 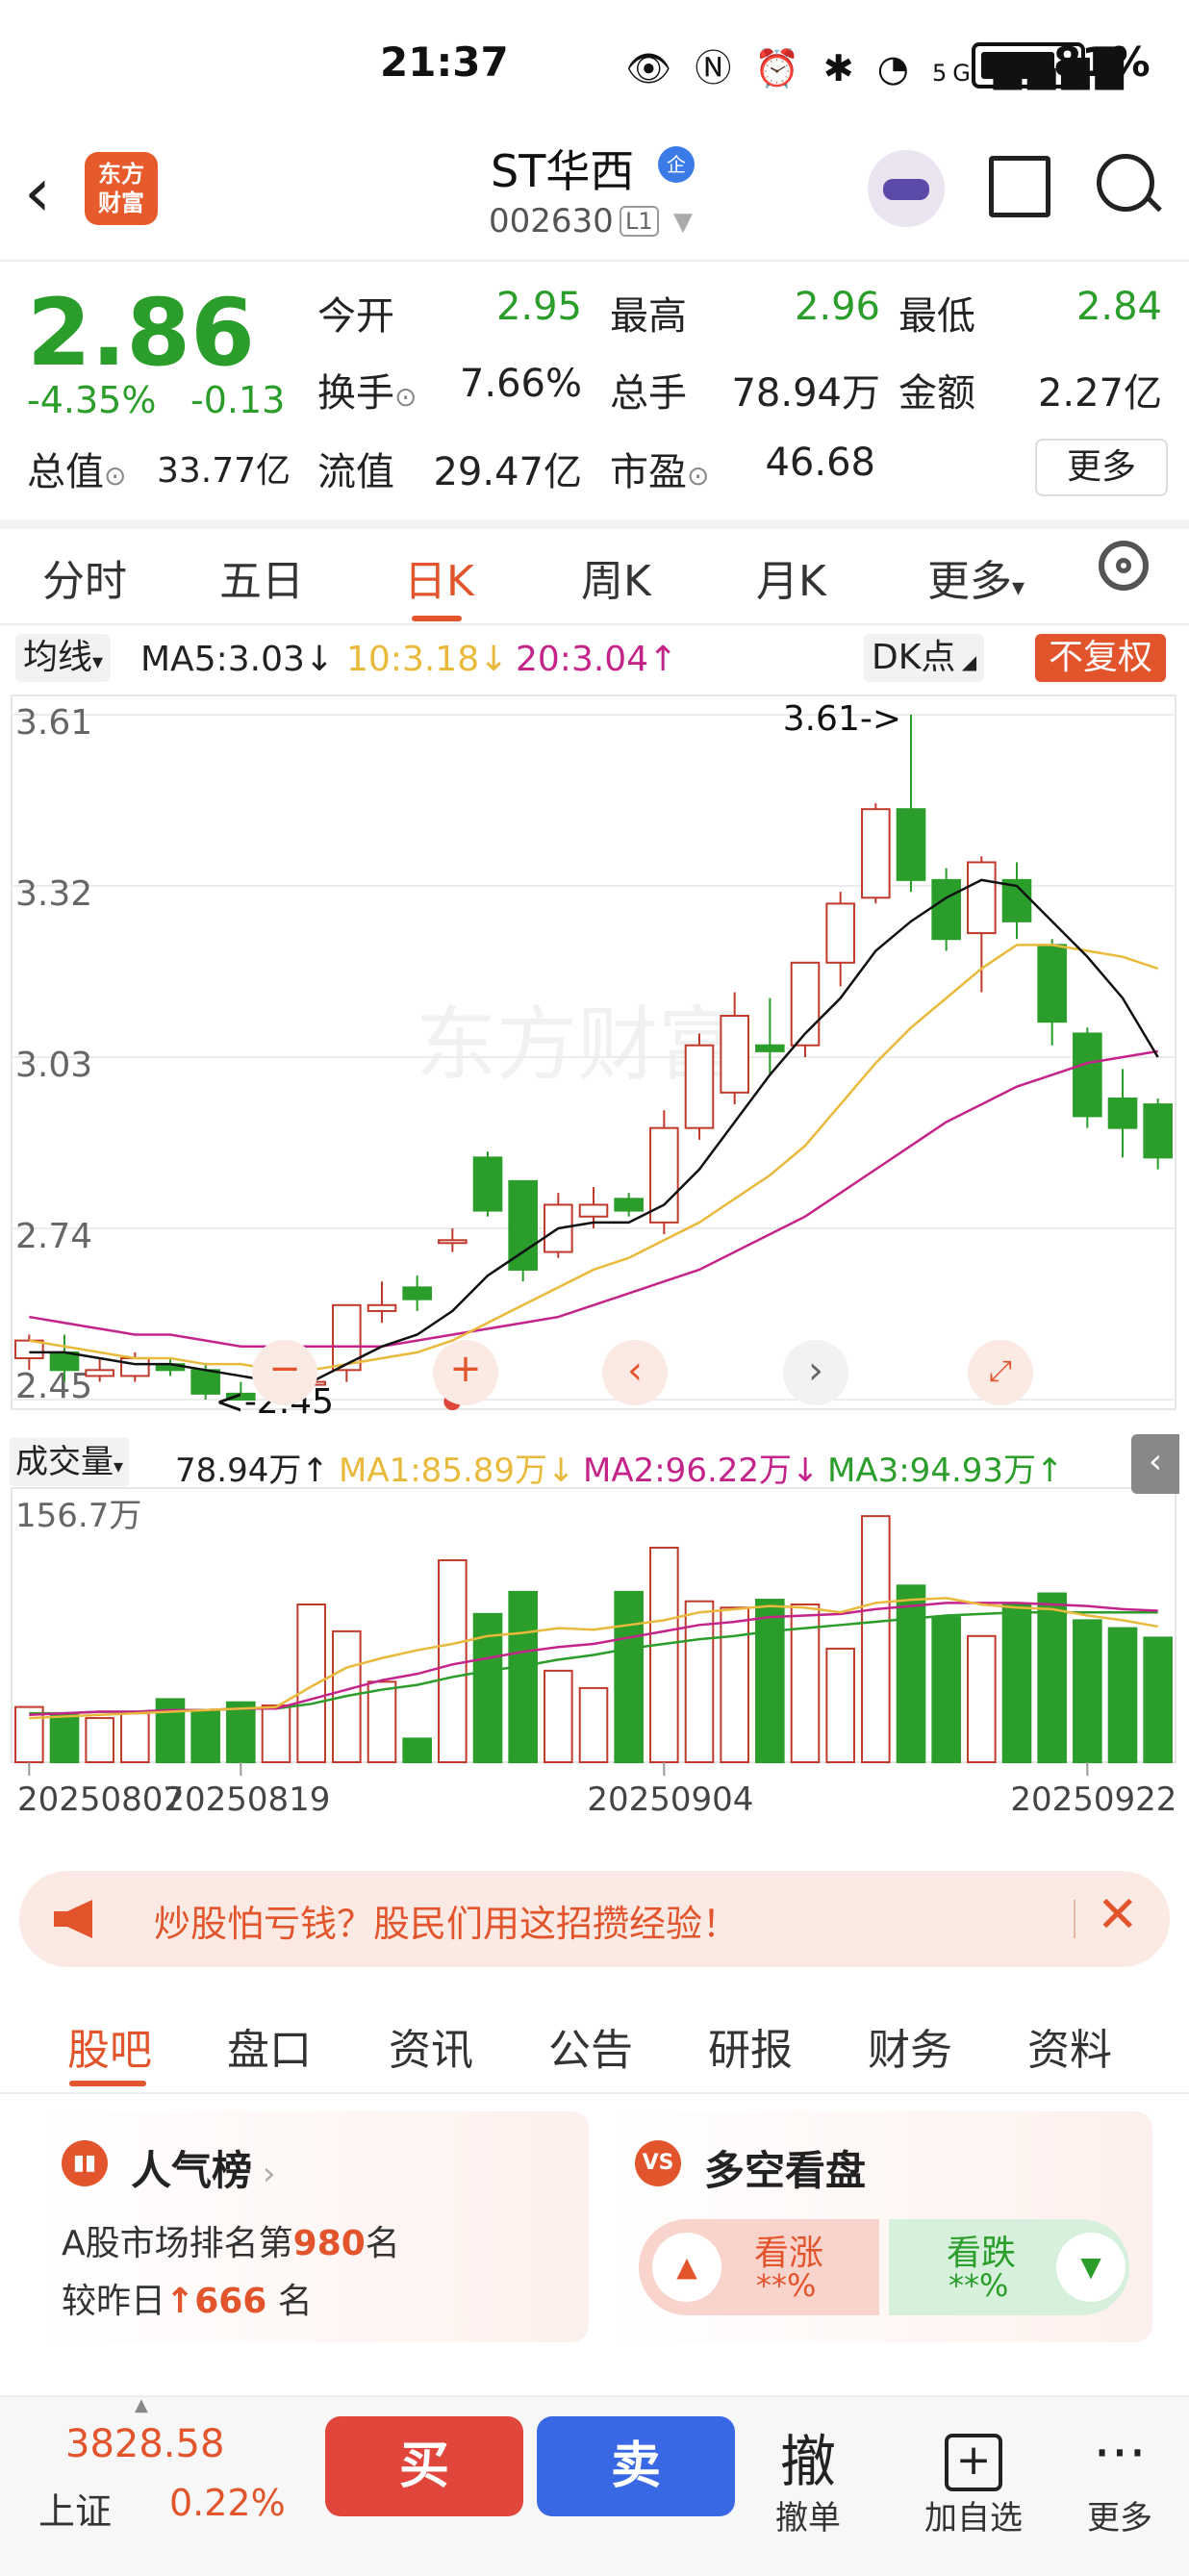 I want to click on add-watchlist-label: 加自选, so click(x=973, y=2518).